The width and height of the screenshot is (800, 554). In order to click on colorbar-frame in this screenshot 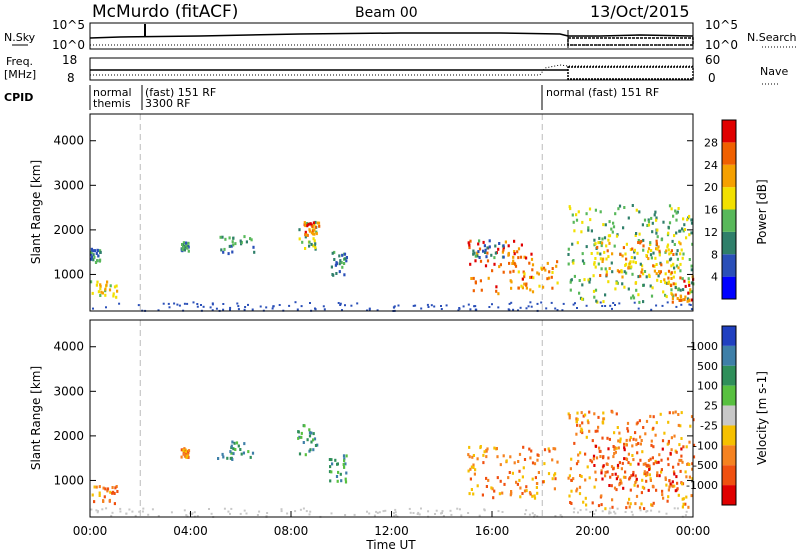, I will do `click(729, 415)`.